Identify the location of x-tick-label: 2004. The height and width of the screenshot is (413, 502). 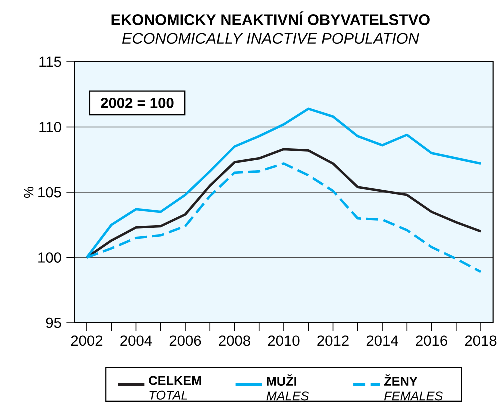
(136, 341).